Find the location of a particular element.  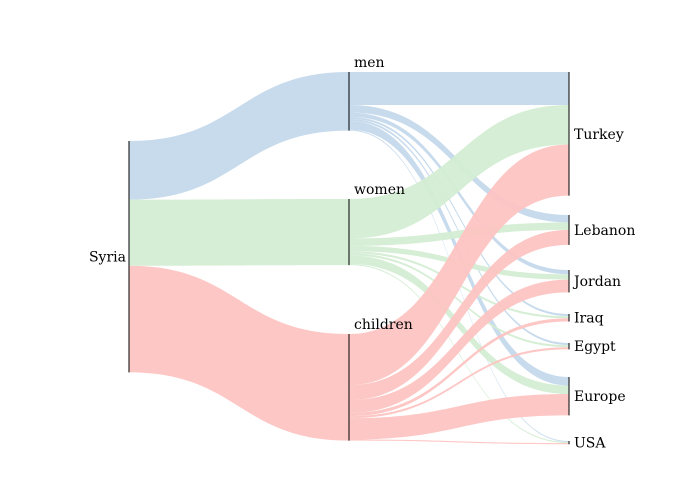

node-label-egypt: Egypt is located at coordinates (595, 347).